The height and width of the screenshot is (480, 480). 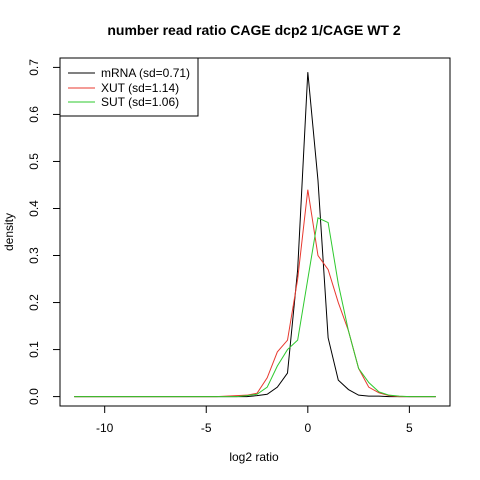 I want to click on legend-label-mrna: mRNA (sd=0.71), so click(x=145, y=73).